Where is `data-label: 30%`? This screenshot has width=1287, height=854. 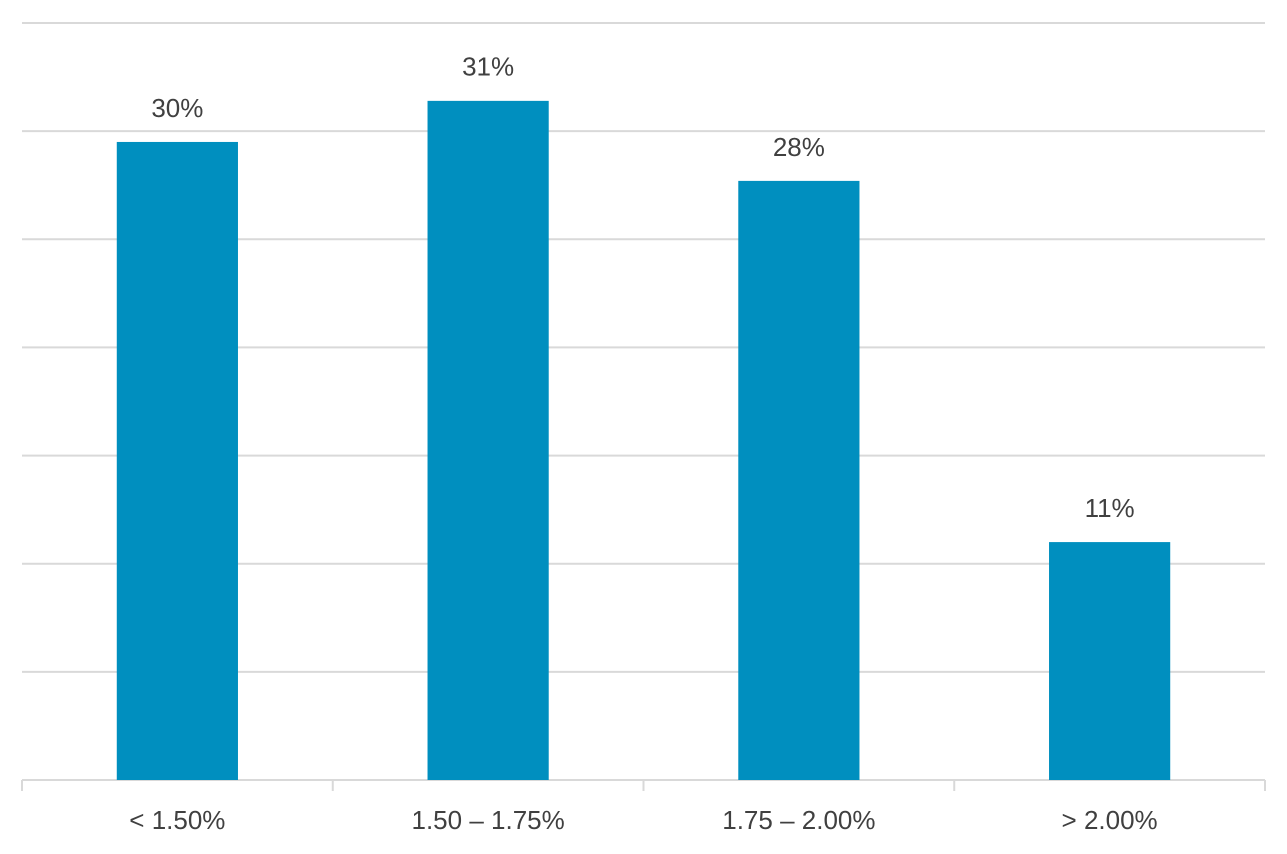 data-label: 30% is located at coordinates (177, 108).